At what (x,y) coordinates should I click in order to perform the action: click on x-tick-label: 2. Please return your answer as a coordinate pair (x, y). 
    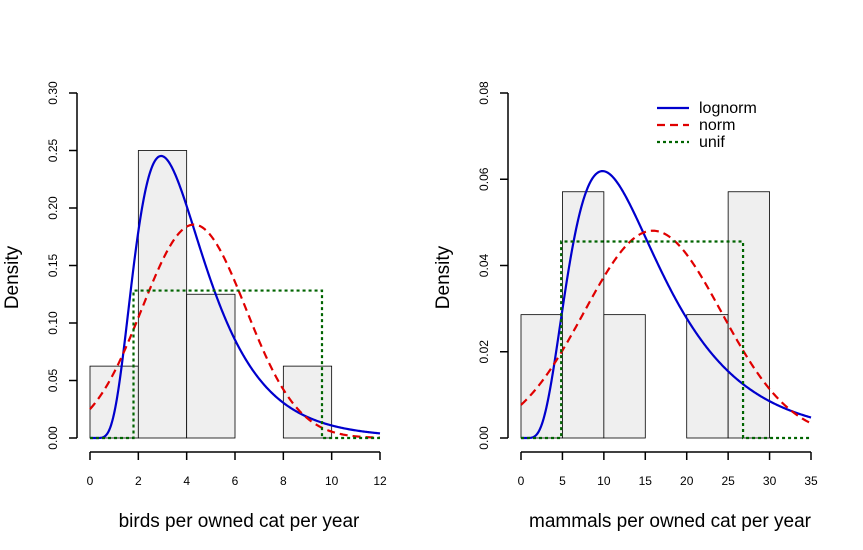
    Looking at the image, I should click on (138, 481).